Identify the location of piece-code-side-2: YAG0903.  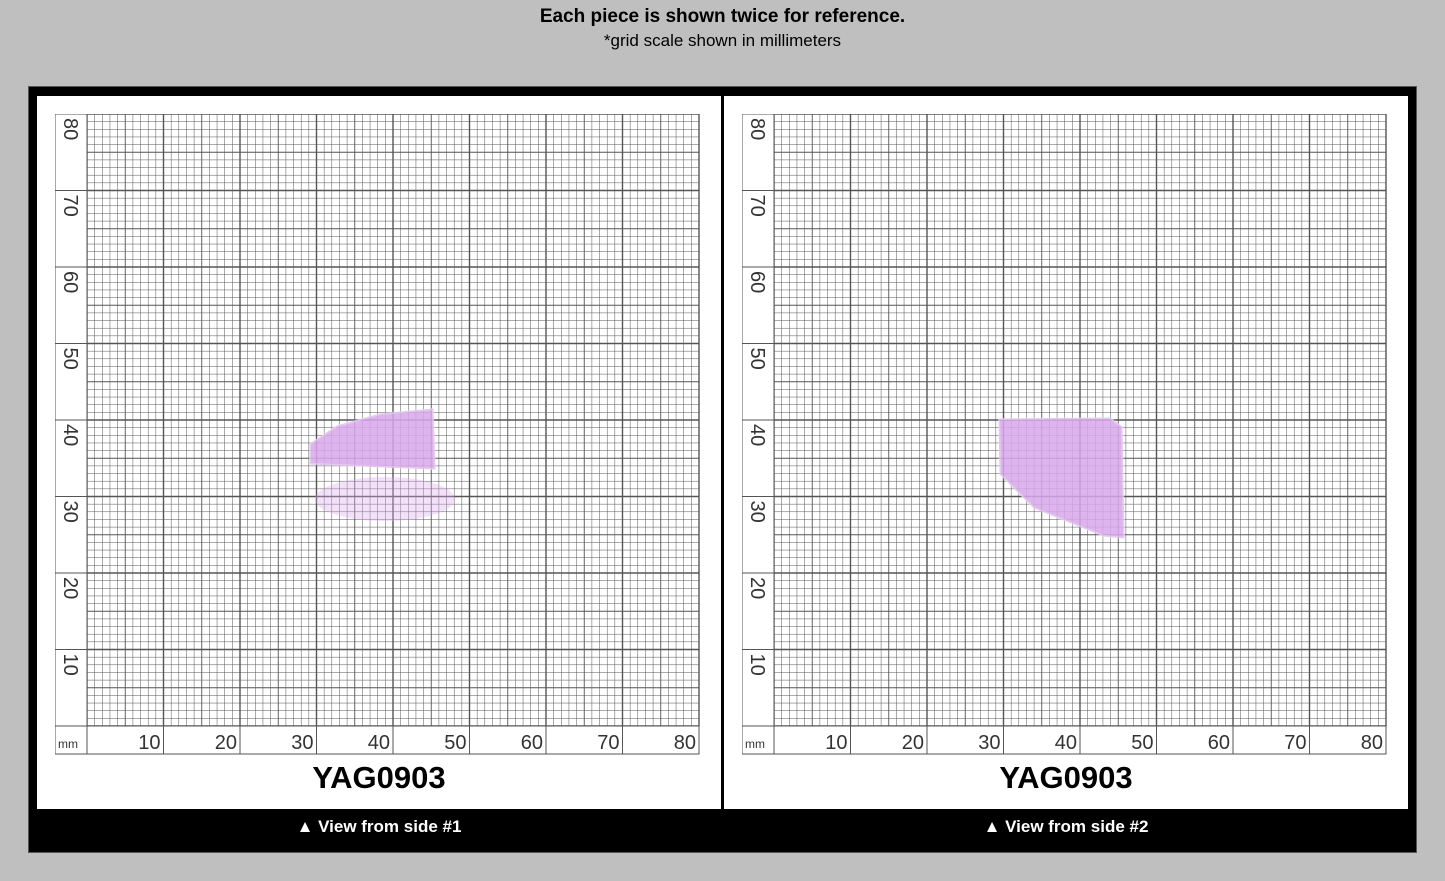
(1066, 777).